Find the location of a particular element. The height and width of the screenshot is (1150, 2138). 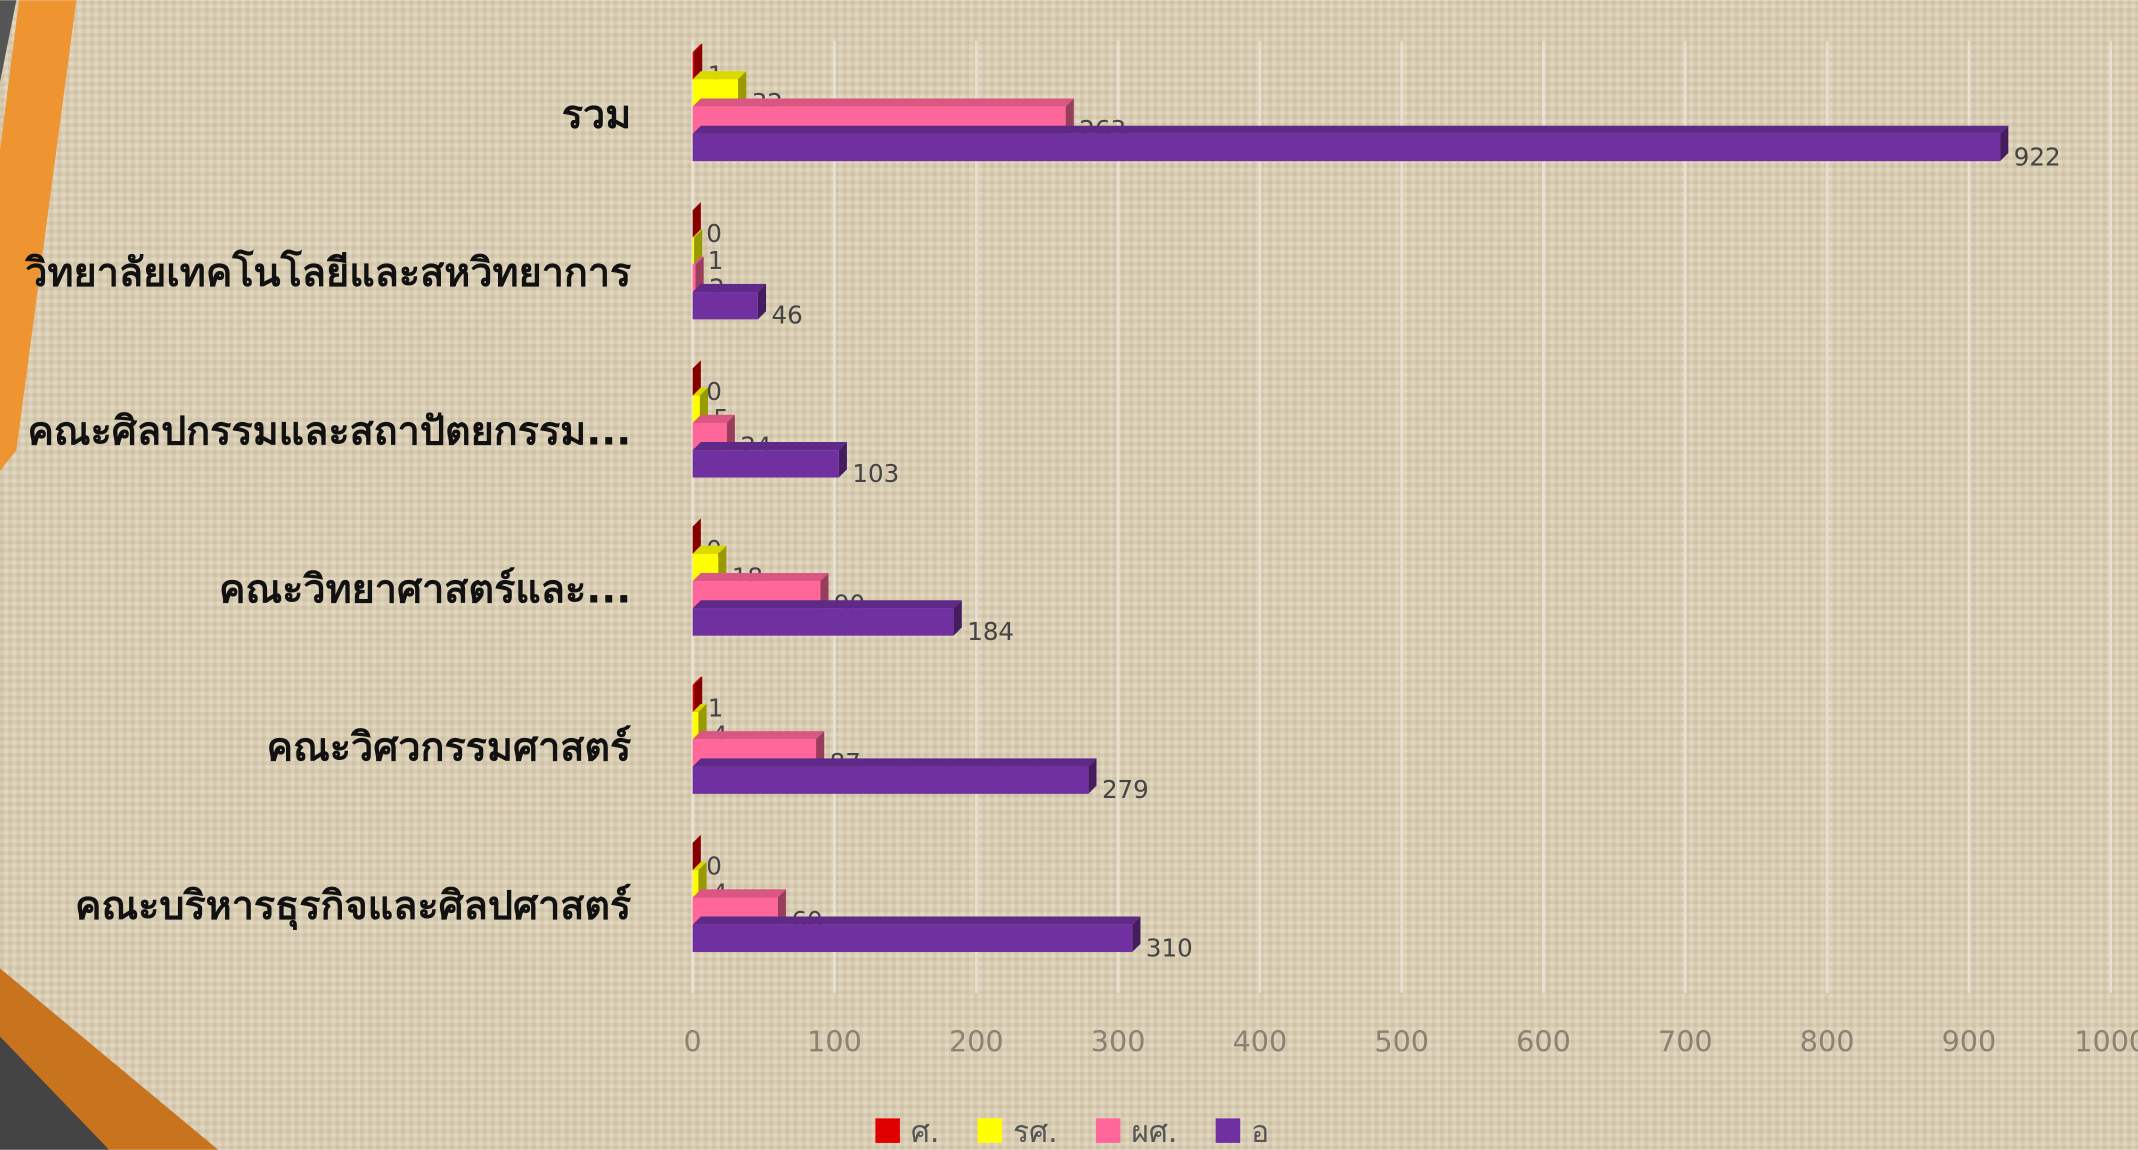

legend-label: อ is located at coordinates (1260, 1132).